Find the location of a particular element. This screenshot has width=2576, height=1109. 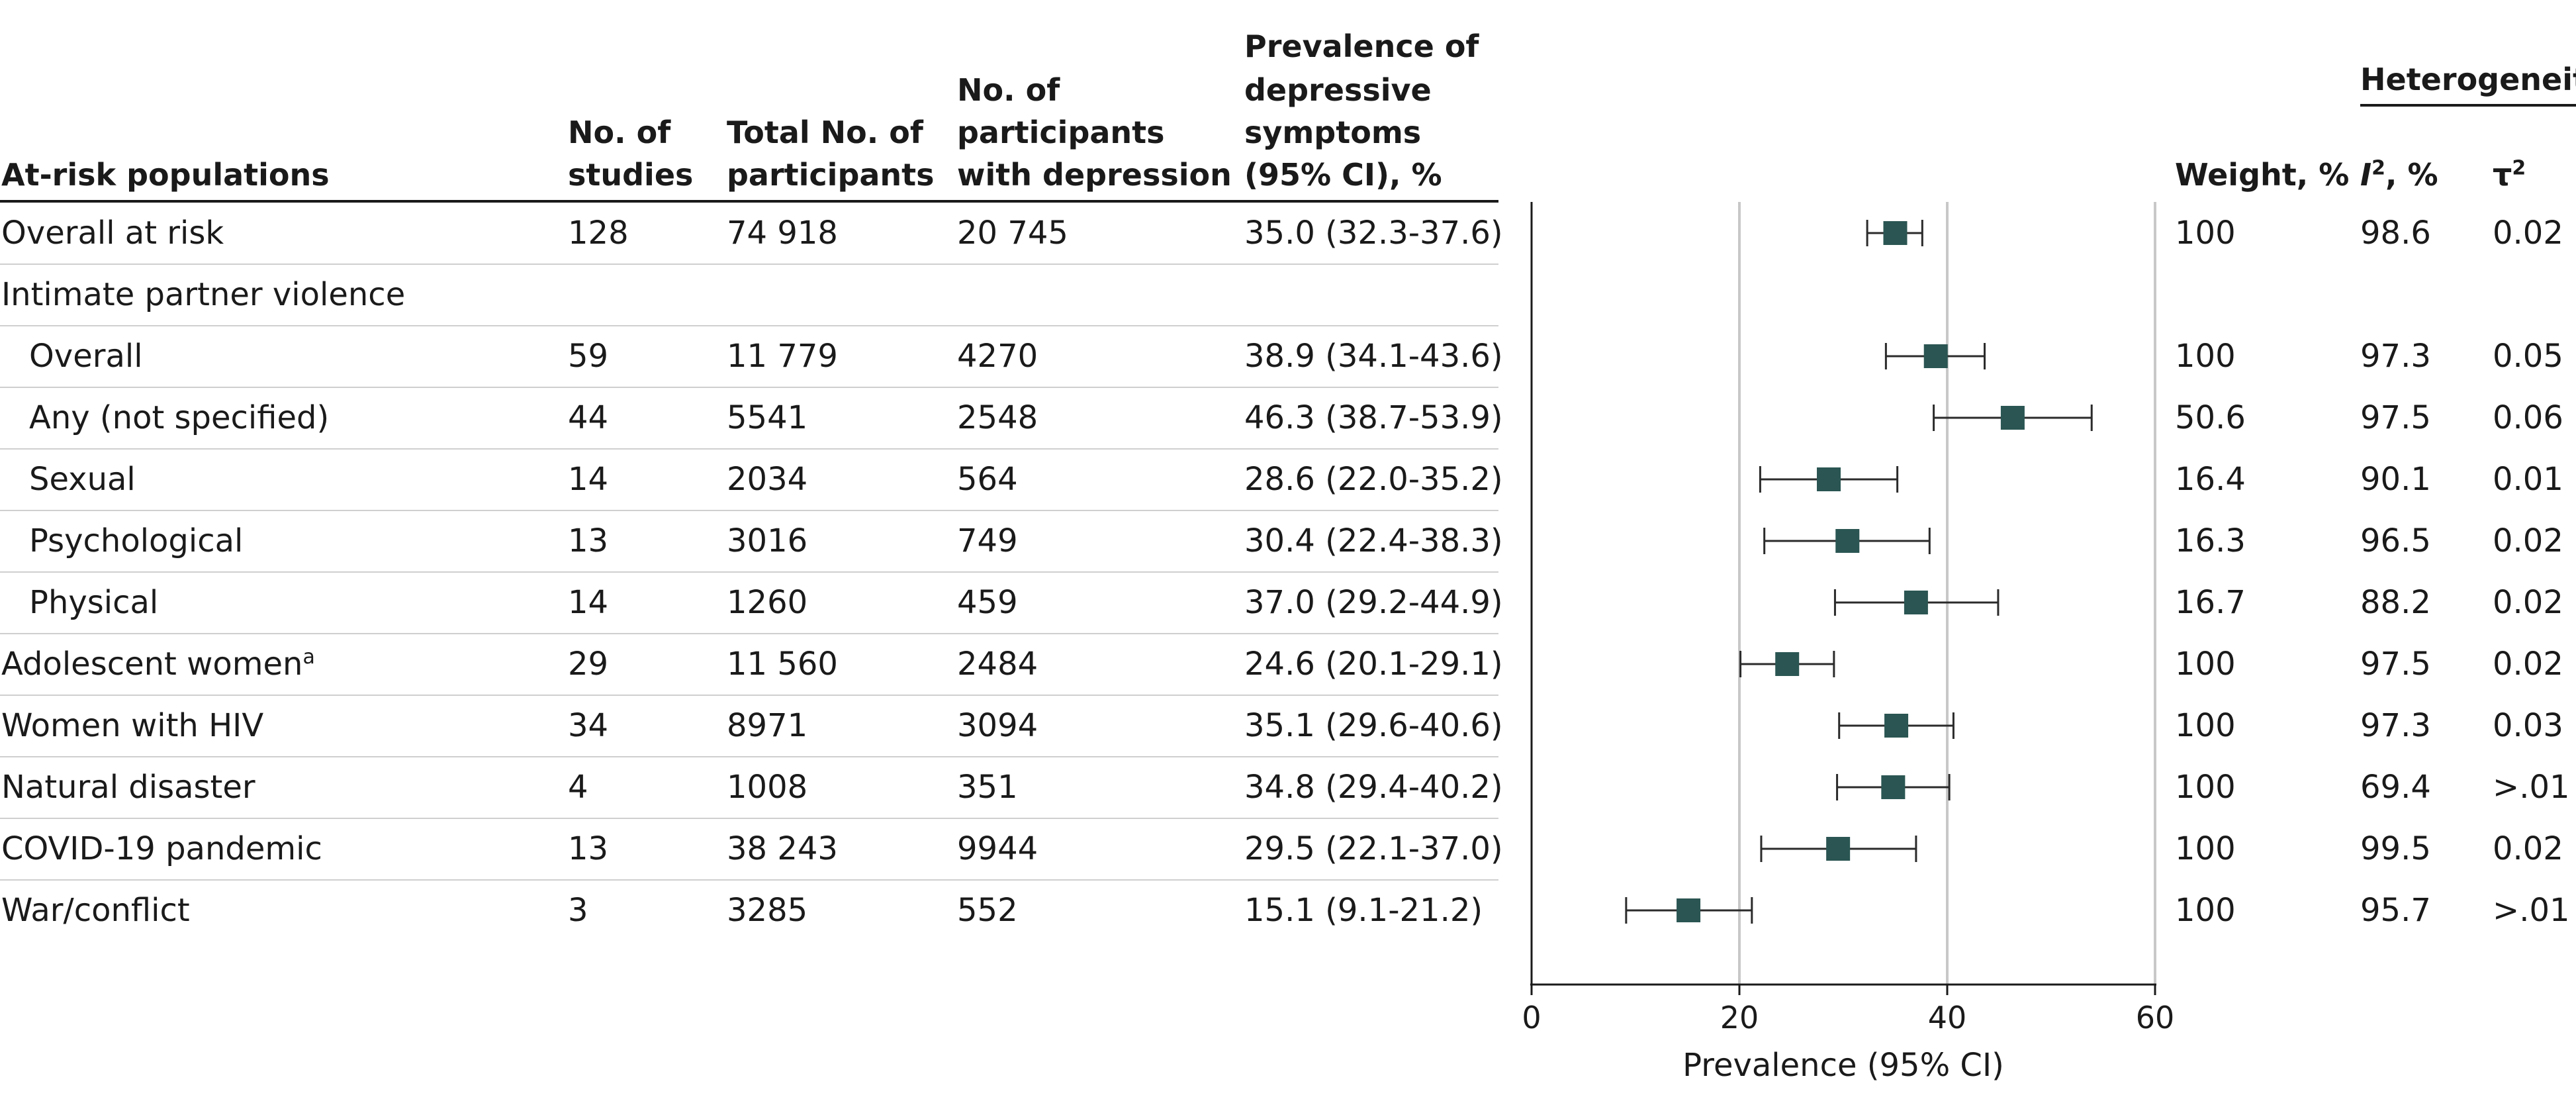

cell-weight: 50.6 is located at coordinates (2210, 417).